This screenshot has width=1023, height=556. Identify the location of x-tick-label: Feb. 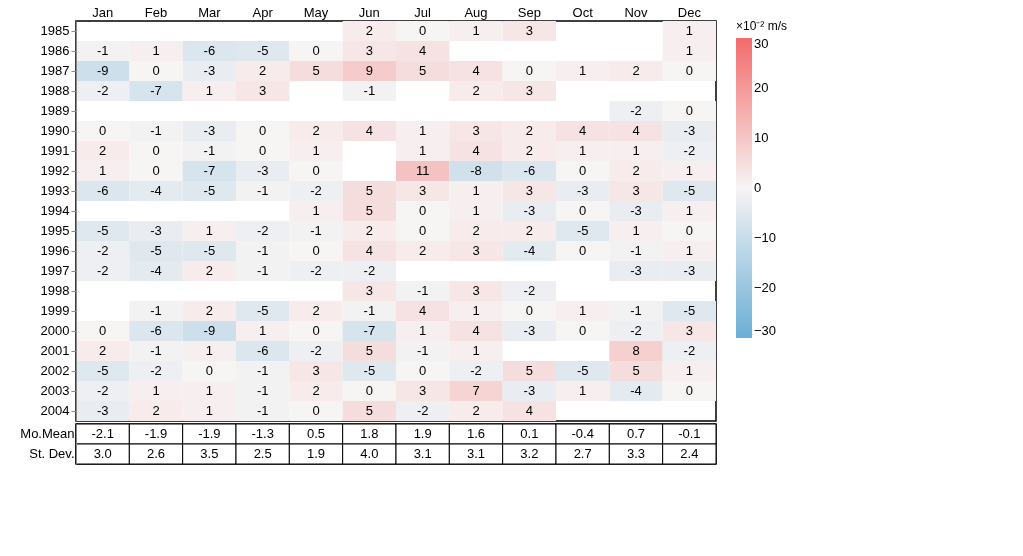
(156, 12).